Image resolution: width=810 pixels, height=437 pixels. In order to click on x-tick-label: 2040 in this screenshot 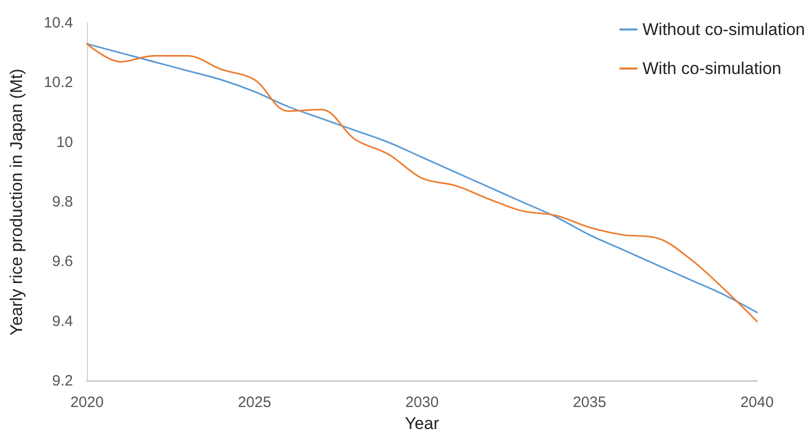, I will do `click(757, 403)`.